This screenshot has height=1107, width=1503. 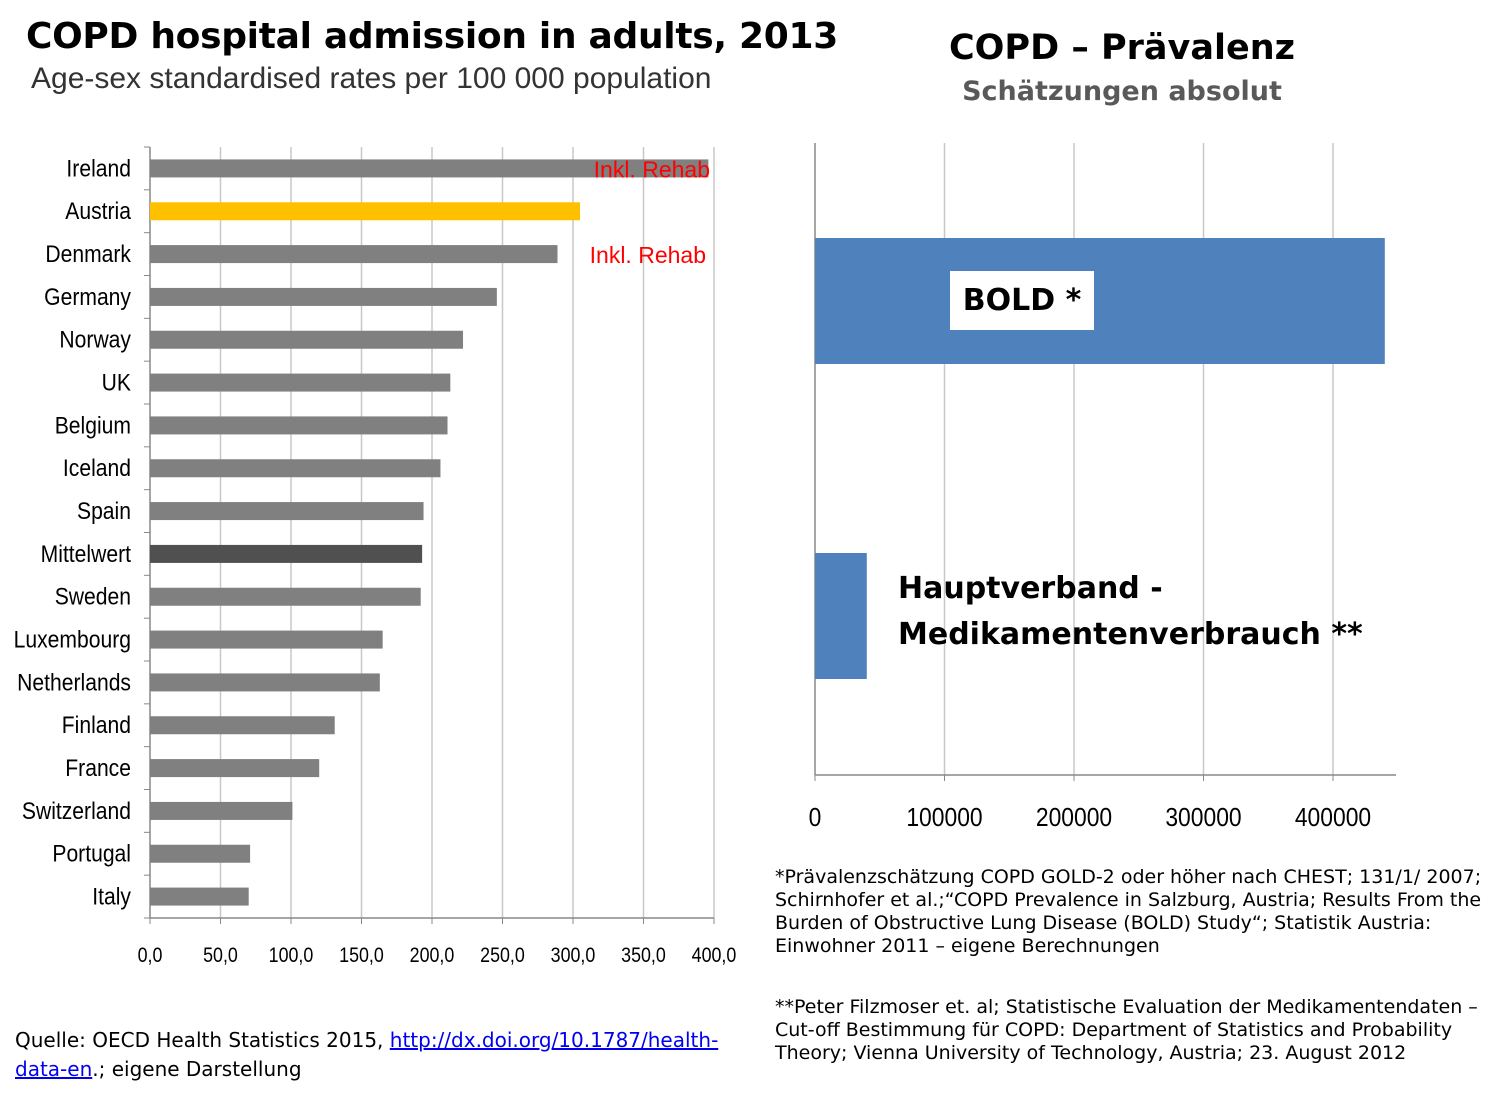 What do you see at coordinates (72, 639) in the screenshot?
I see `category-label: Luxembourg` at bounding box center [72, 639].